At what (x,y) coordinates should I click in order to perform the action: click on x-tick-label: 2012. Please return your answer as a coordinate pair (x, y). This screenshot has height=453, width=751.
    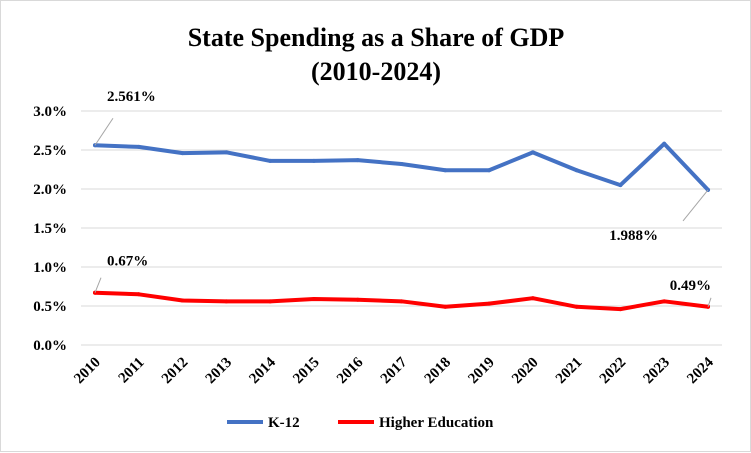
    Looking at the image, I should click on (175, 371).